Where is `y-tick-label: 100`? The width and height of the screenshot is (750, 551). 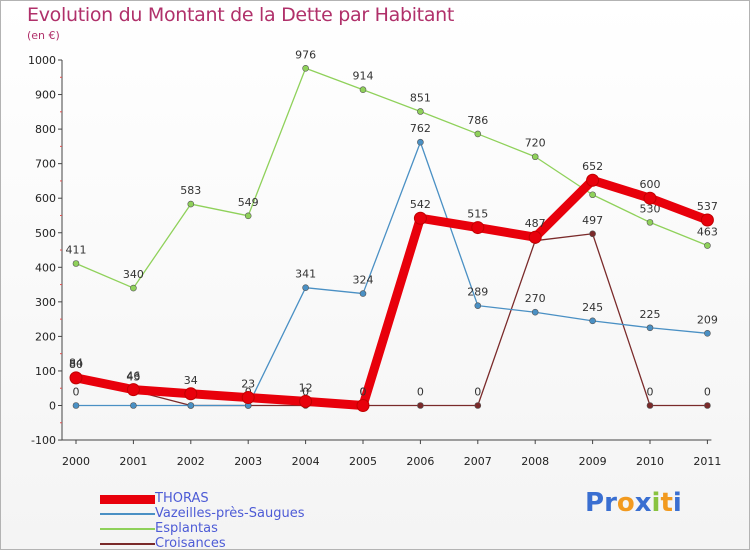 y-tick-label: 100 is located at coordinates (45, 371).